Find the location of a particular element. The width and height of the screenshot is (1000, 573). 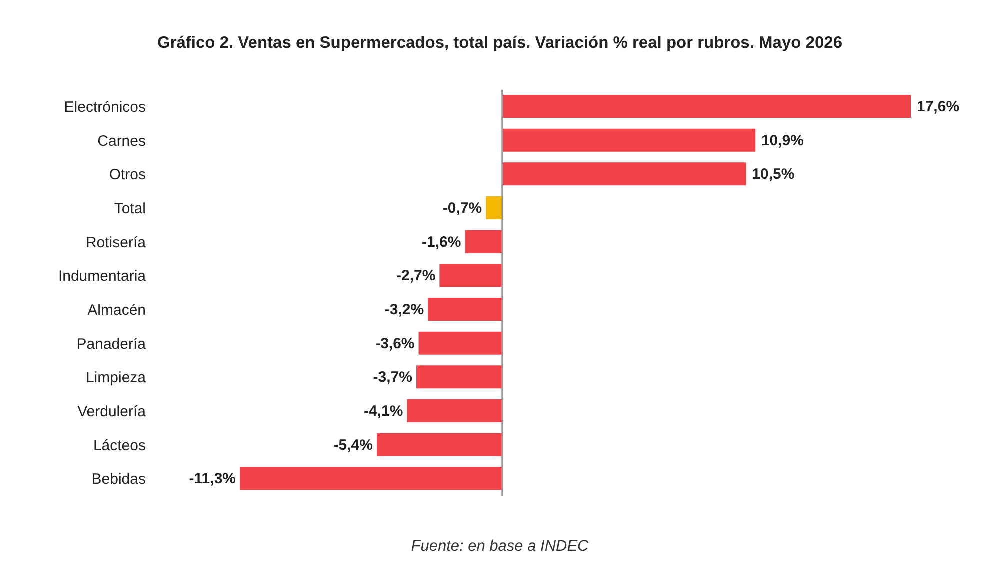

y-tick-label: Otros is located at coordinates (127, 175).